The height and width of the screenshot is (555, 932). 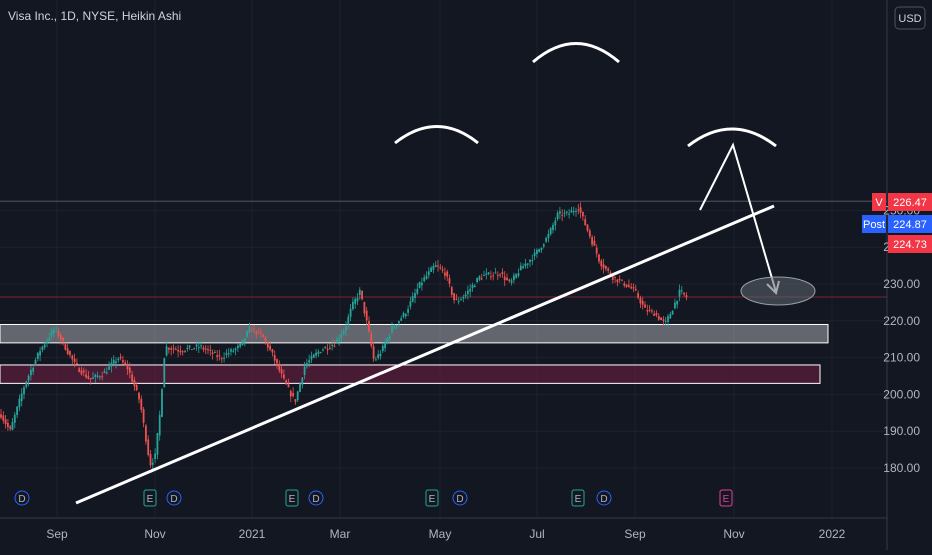 I want to click on support-zones, so click(x=414, y=353).